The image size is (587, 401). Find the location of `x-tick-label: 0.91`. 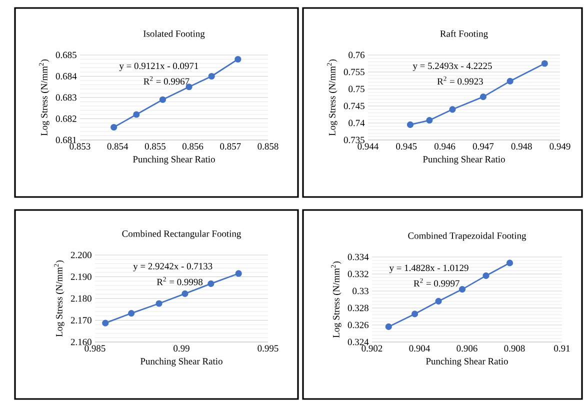

x-tick-label: 0.91 is located at coordinates (562, 348).